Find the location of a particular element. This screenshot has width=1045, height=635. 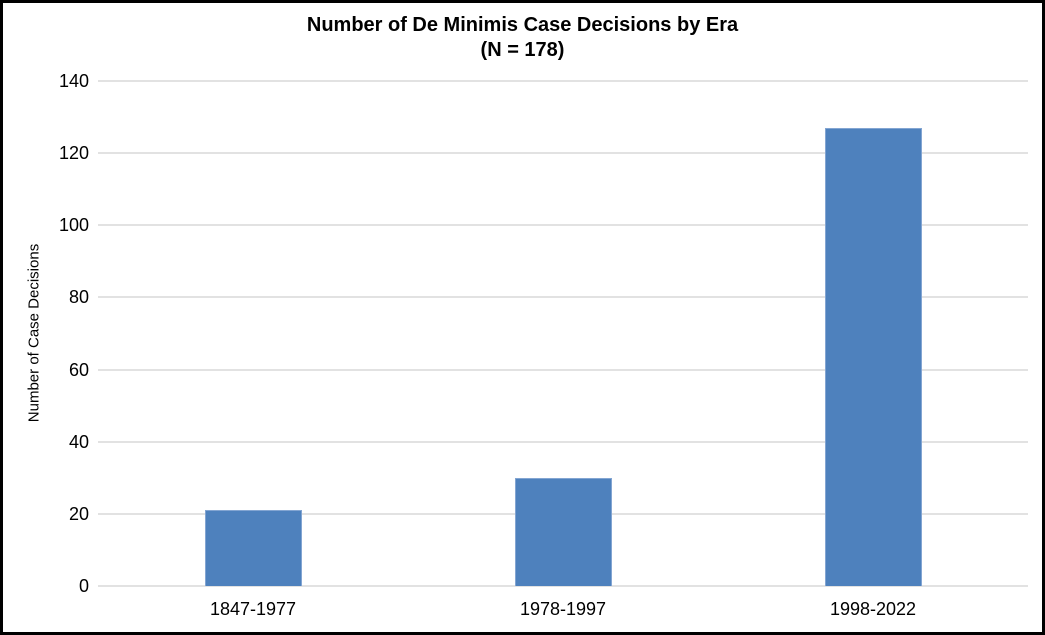

x-tick-label-1847-1977: 1847-1977 is located at coordinates (253, 609).